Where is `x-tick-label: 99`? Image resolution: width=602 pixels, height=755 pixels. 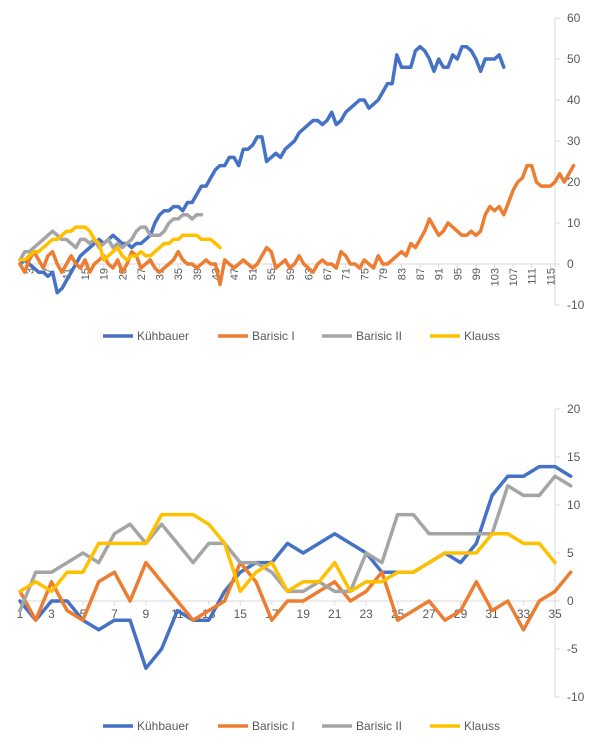 x-tick-label: 99 is located at coordinates (477, 274).